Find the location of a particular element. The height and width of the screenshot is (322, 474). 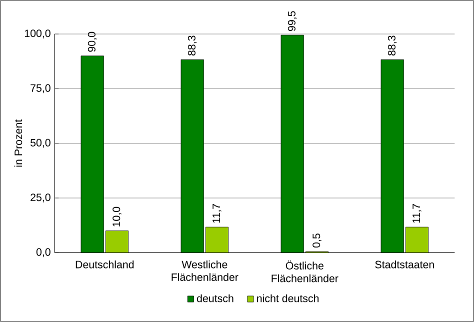

x-tick-label: Östliche Flächenländer is located at coordinates (305, 271).